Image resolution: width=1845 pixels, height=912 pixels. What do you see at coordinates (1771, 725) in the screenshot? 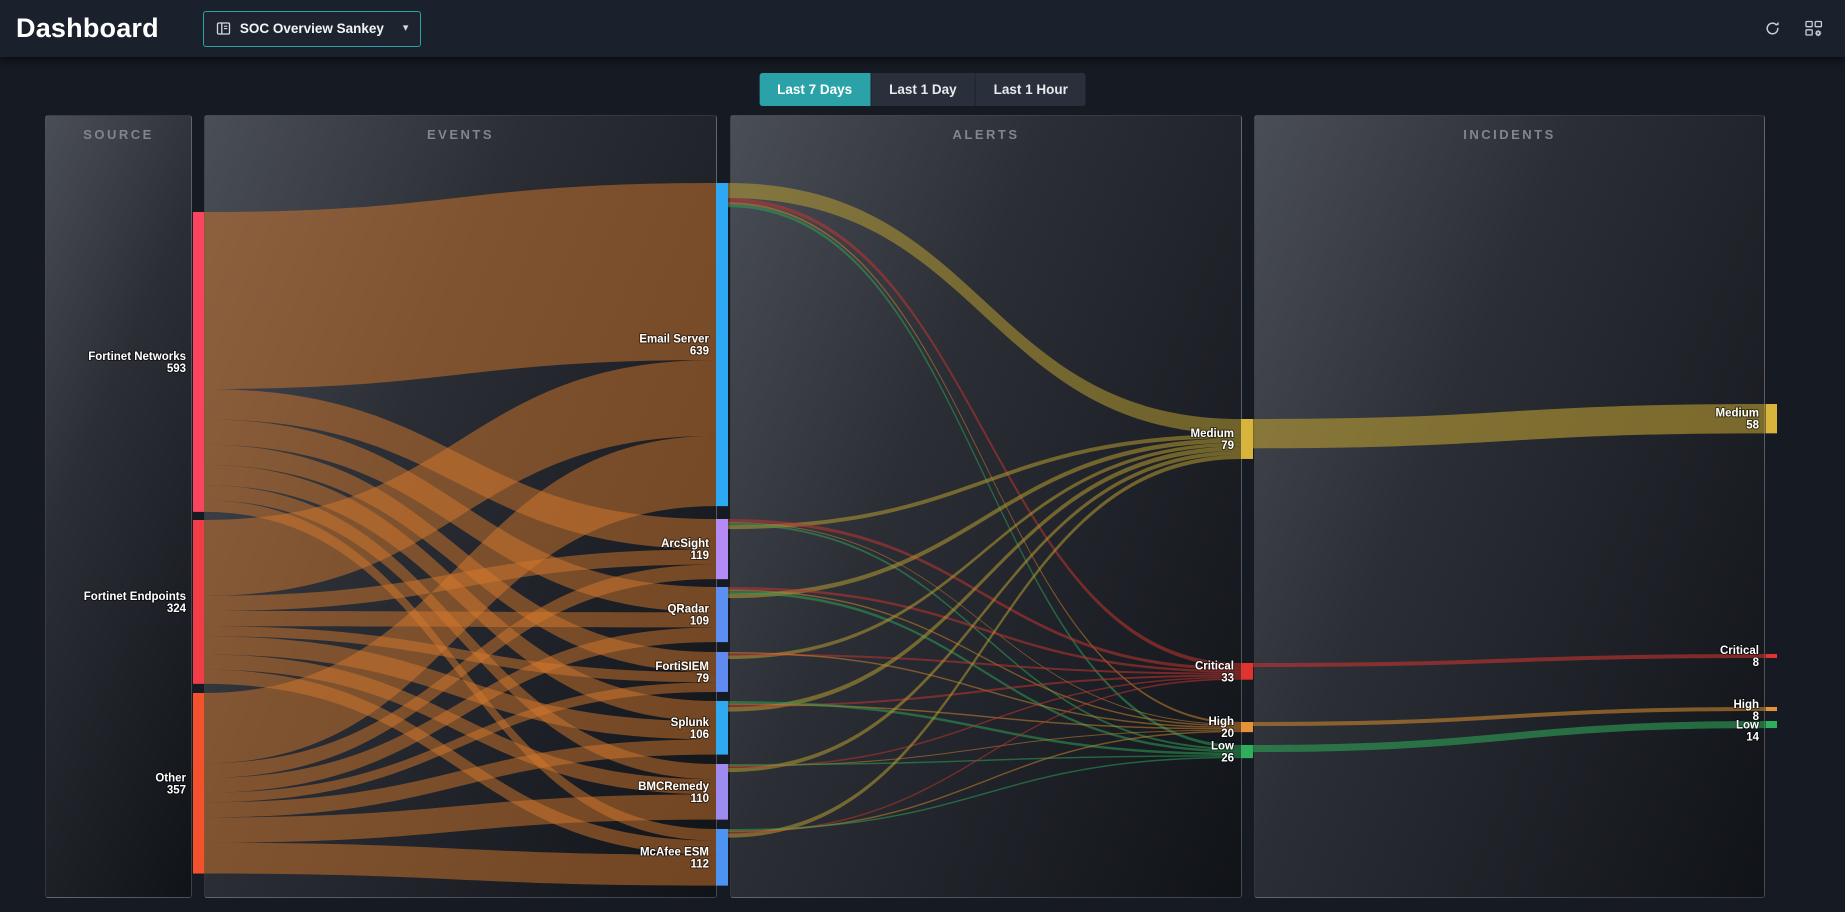
I see `sankey-node-incident-low` at bounding box center [1771, 725].